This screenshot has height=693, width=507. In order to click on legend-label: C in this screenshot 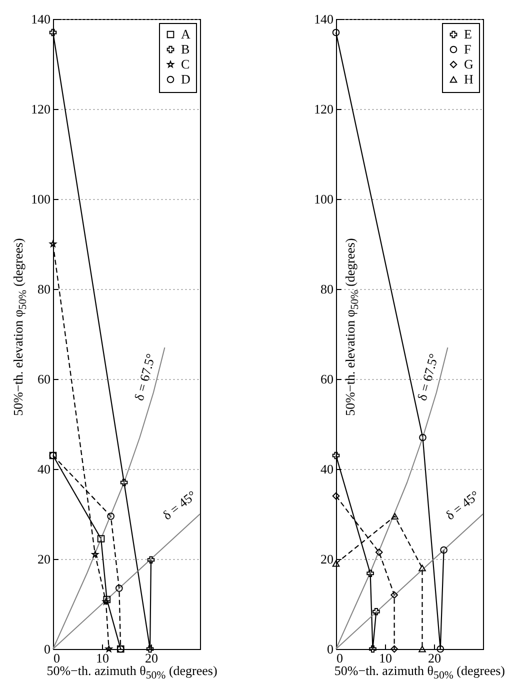, I will do `click(185, 64)`.